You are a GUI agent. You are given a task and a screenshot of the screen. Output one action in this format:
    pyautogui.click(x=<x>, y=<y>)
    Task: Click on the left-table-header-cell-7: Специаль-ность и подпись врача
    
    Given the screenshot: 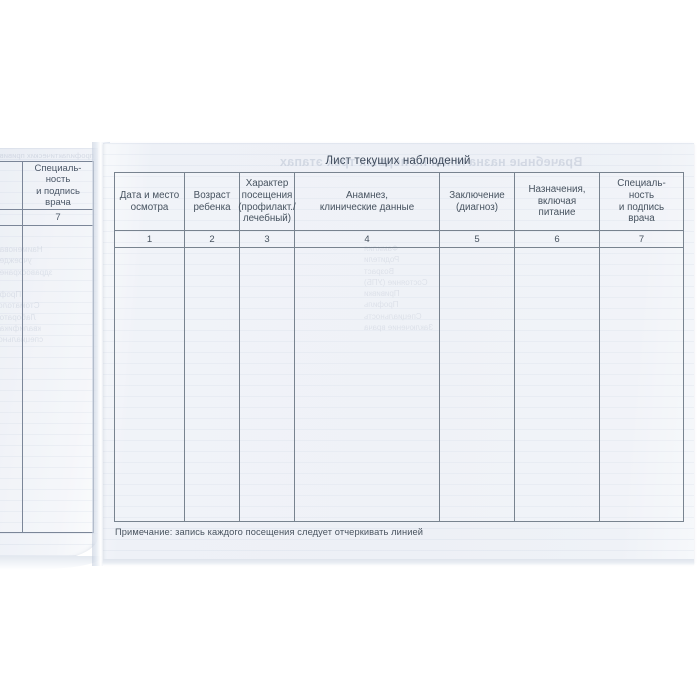 What is the action you would take?
    pyautogui.click(x=58, y=185)
    